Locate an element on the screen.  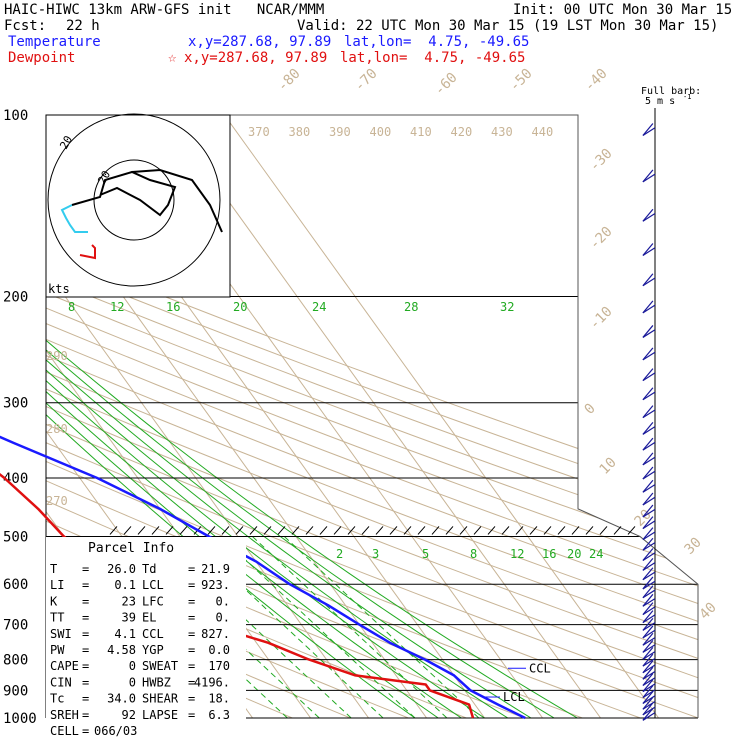
hodograph-box is located at coordinates (138, 206).